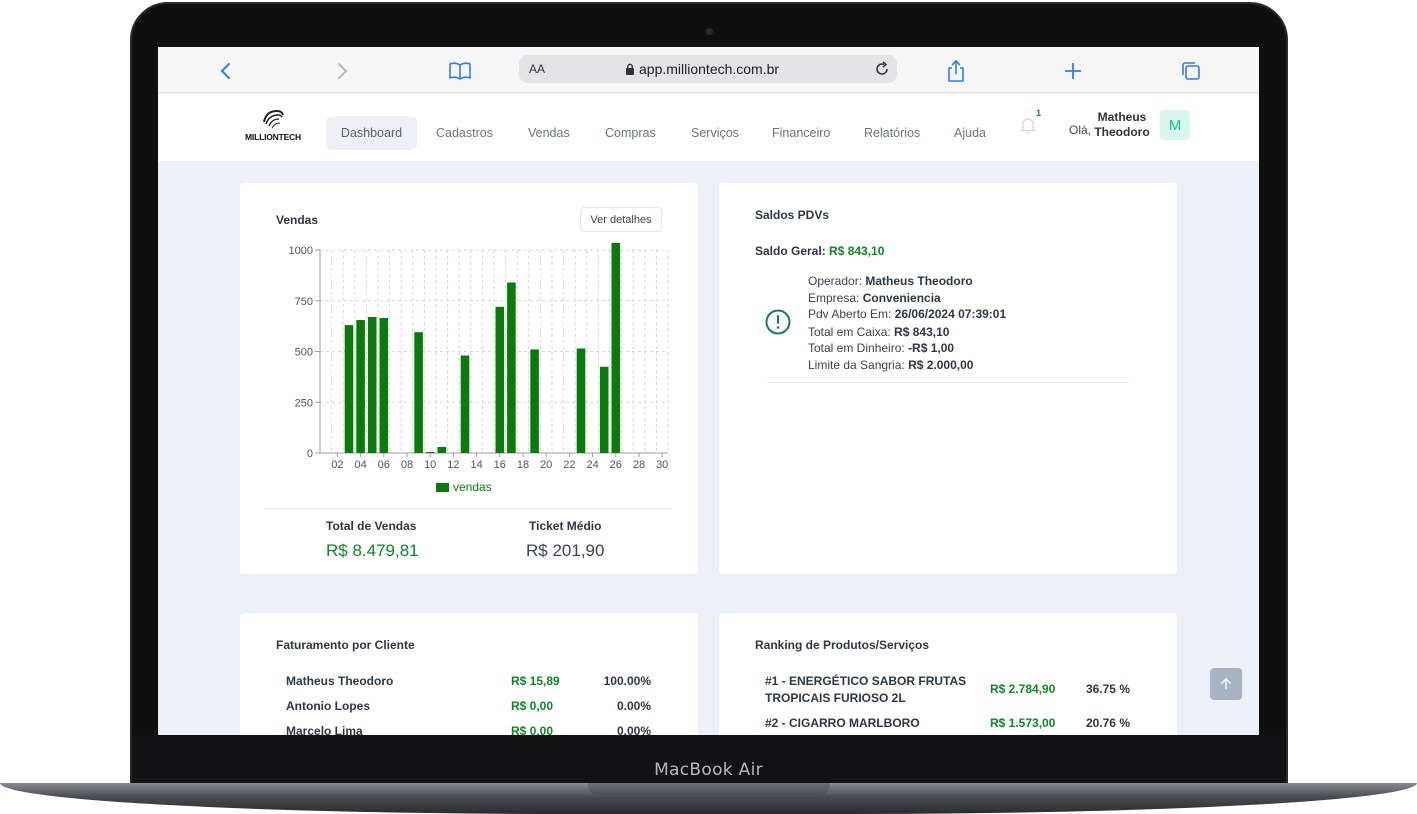 The height and width of the screenshot is (814, 1417). What do you see at coordinates (922, 332) in the screenshot?
I see `cash-value: R$ 843,10` at bounding box center [922, 332].